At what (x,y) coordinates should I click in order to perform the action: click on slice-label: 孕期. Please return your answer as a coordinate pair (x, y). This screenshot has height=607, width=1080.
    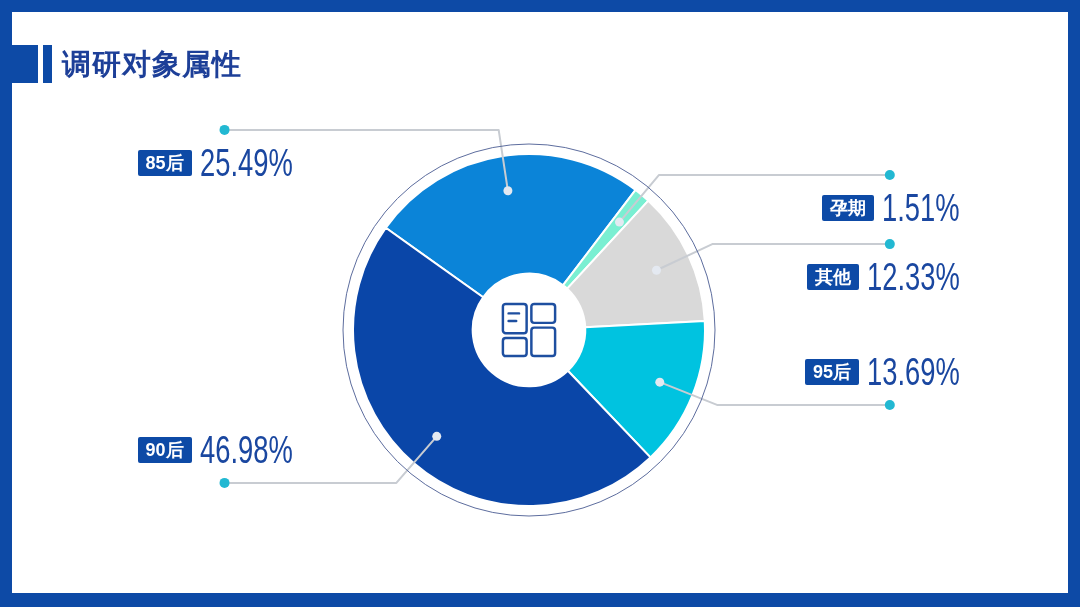
    Looking at the image, I should click on (848, 207).